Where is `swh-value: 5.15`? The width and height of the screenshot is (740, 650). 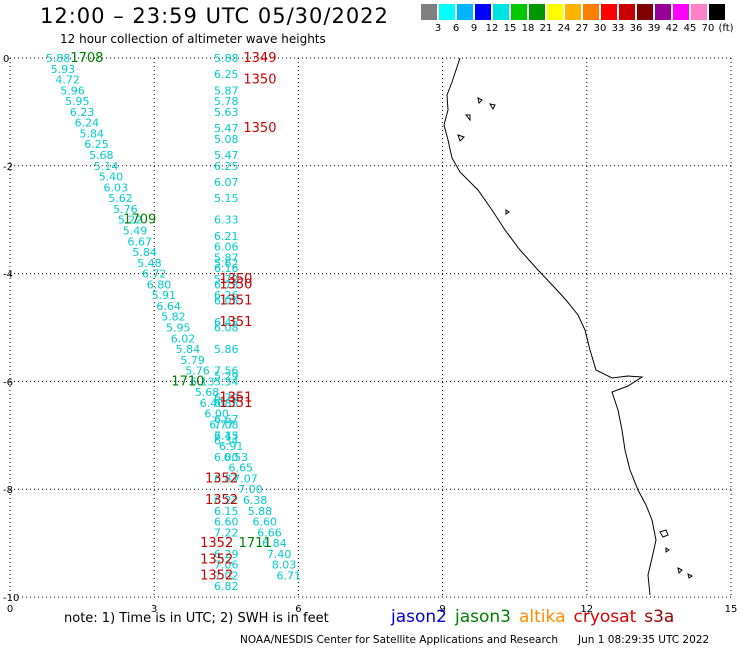 swh-value: 5.15 is located at coordinates (226, 198).